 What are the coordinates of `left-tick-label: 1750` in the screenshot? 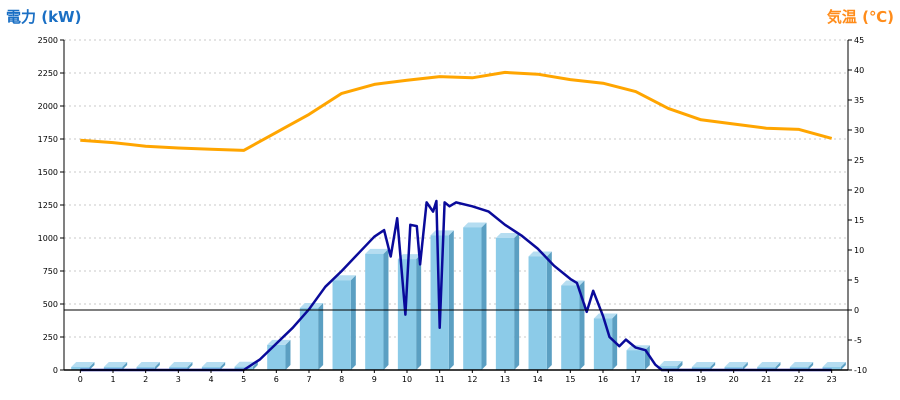 It's located at (48, 139).